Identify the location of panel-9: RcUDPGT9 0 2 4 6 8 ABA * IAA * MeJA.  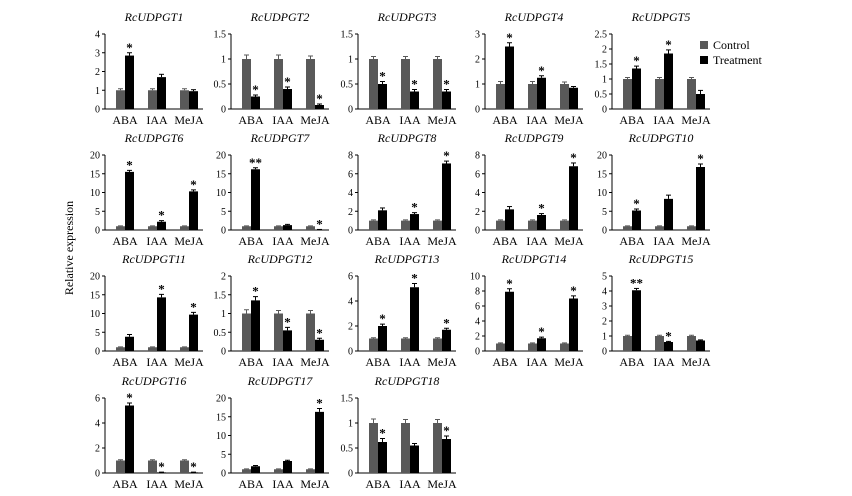
(529, 189).